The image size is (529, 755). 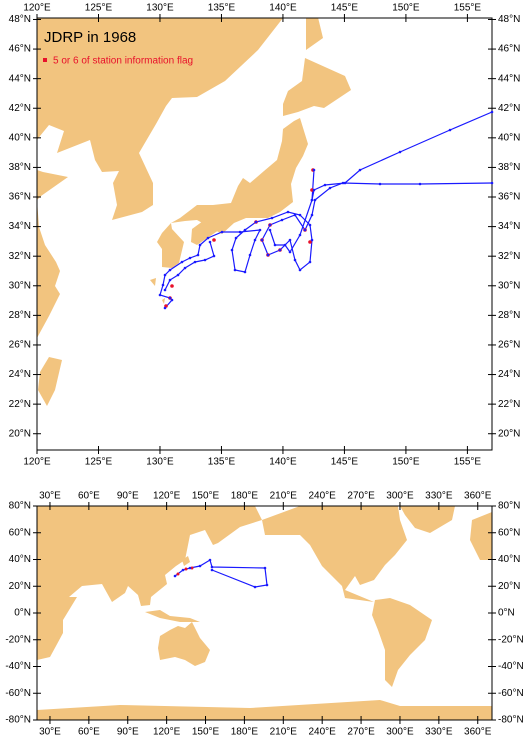 What do you see at coordinates (89, 496) in the screenshot?
I see `x-tick-label: 60°E` at bounding box center [89, 496].